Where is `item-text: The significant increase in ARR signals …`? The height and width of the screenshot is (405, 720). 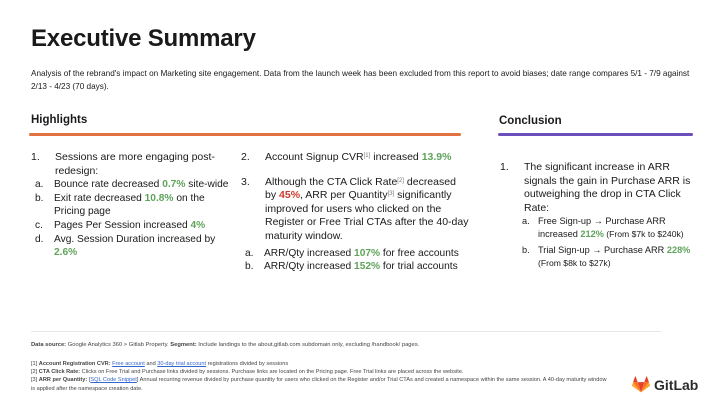 item-text: The significant increase in ARR signals … is located at coordinates (607, 187).